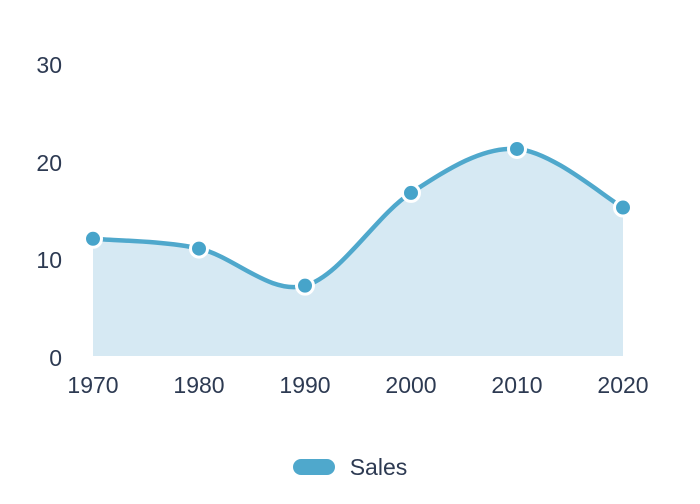  What do you see at coordinates (199, 248) in the screenshot?
I see `data-point-1980` at bounding box center [199, 248].